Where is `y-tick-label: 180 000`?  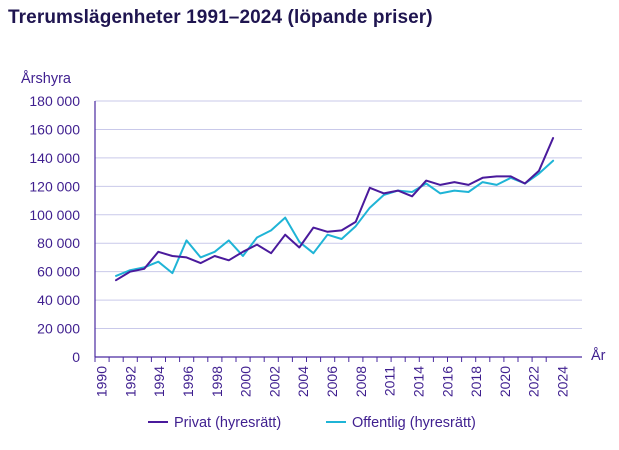
y-tick-label: 180 000 is located at coordinates (54, 101).